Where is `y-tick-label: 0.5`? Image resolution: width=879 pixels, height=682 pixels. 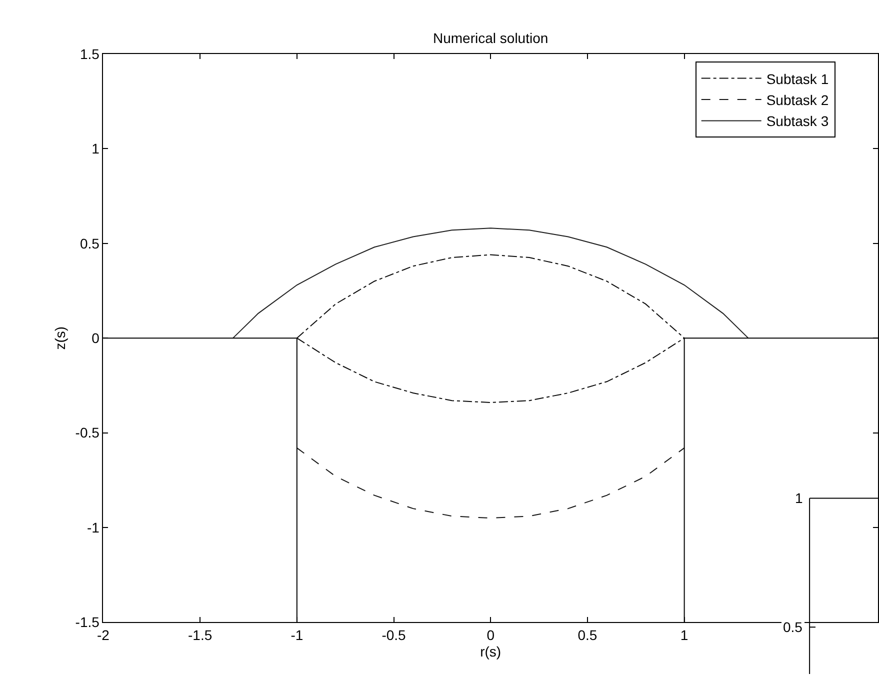 y-tick-label: 0.5 is located at coordinates (90, 243).